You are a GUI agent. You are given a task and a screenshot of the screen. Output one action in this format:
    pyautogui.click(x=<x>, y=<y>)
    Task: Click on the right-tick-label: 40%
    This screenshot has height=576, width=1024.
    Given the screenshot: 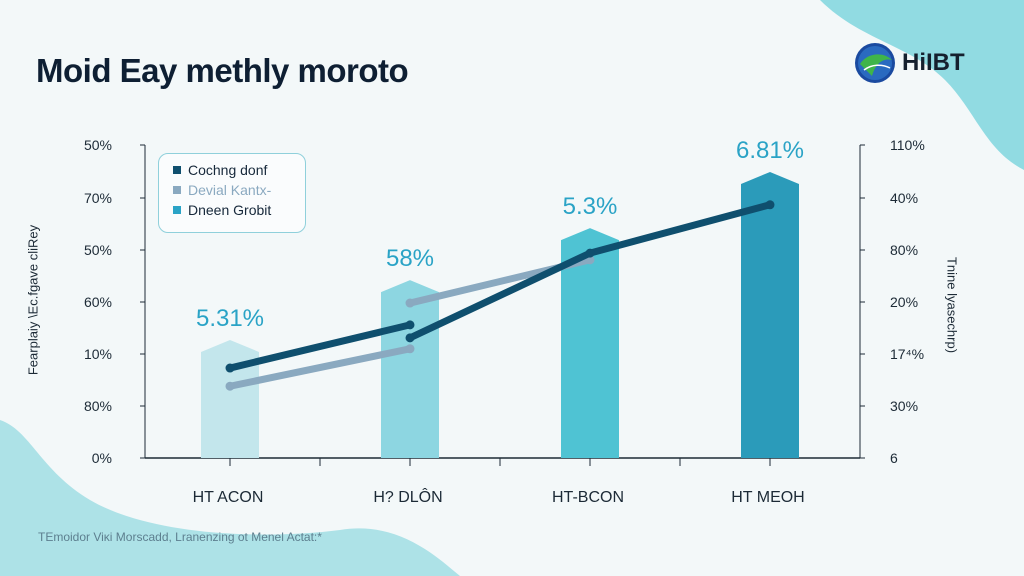 What is the action you would take?
    pyautogui.click(x=904, y=198)
    